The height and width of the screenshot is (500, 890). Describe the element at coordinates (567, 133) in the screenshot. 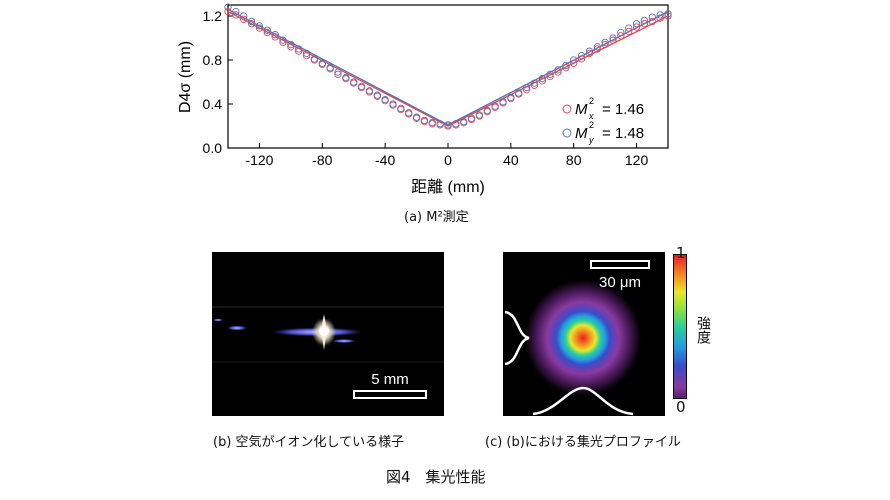

I see `legend-marker-y` at that location.